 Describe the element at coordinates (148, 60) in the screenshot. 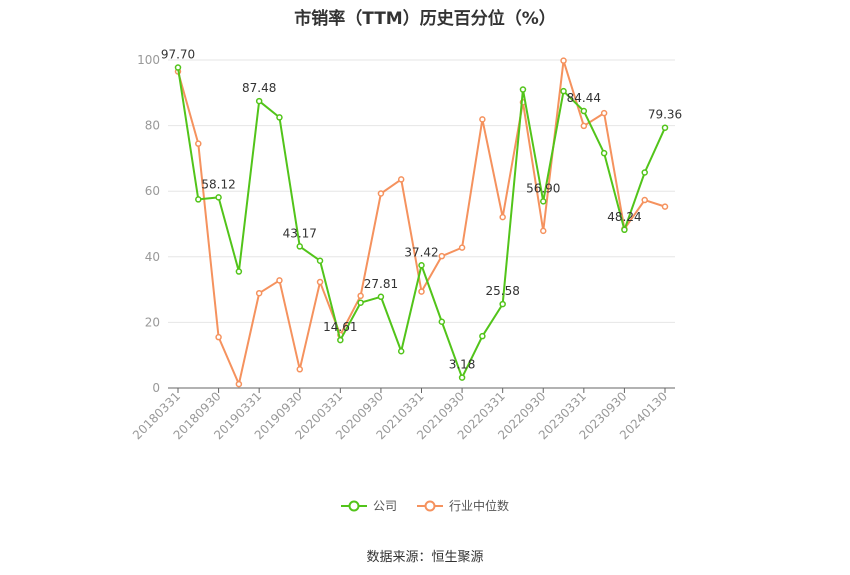

I see `y-tick-label: 100` at that location.